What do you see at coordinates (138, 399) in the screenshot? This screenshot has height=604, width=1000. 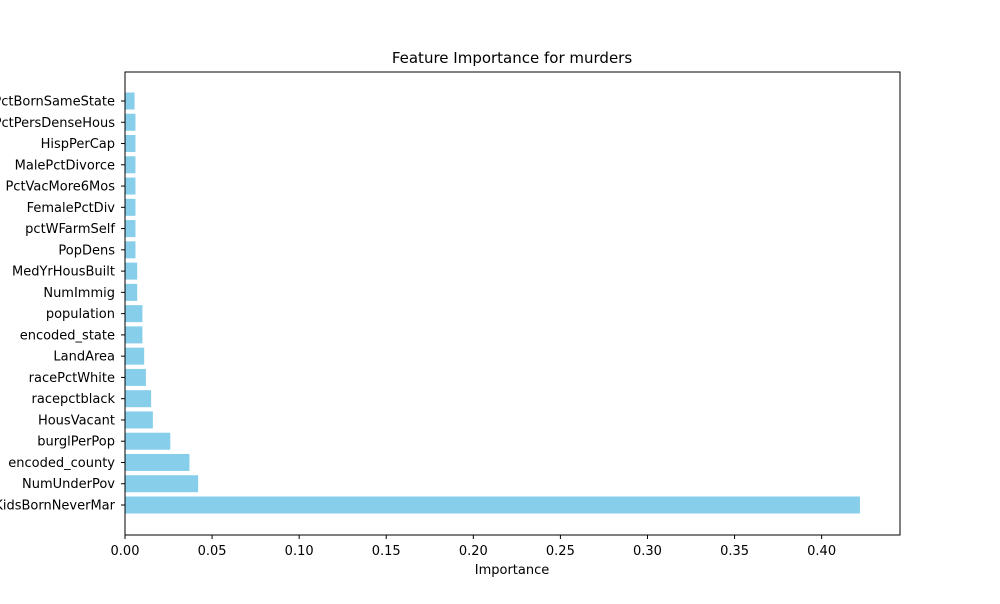 I see `bar-racepctblack` at bounding box center [138, 399].